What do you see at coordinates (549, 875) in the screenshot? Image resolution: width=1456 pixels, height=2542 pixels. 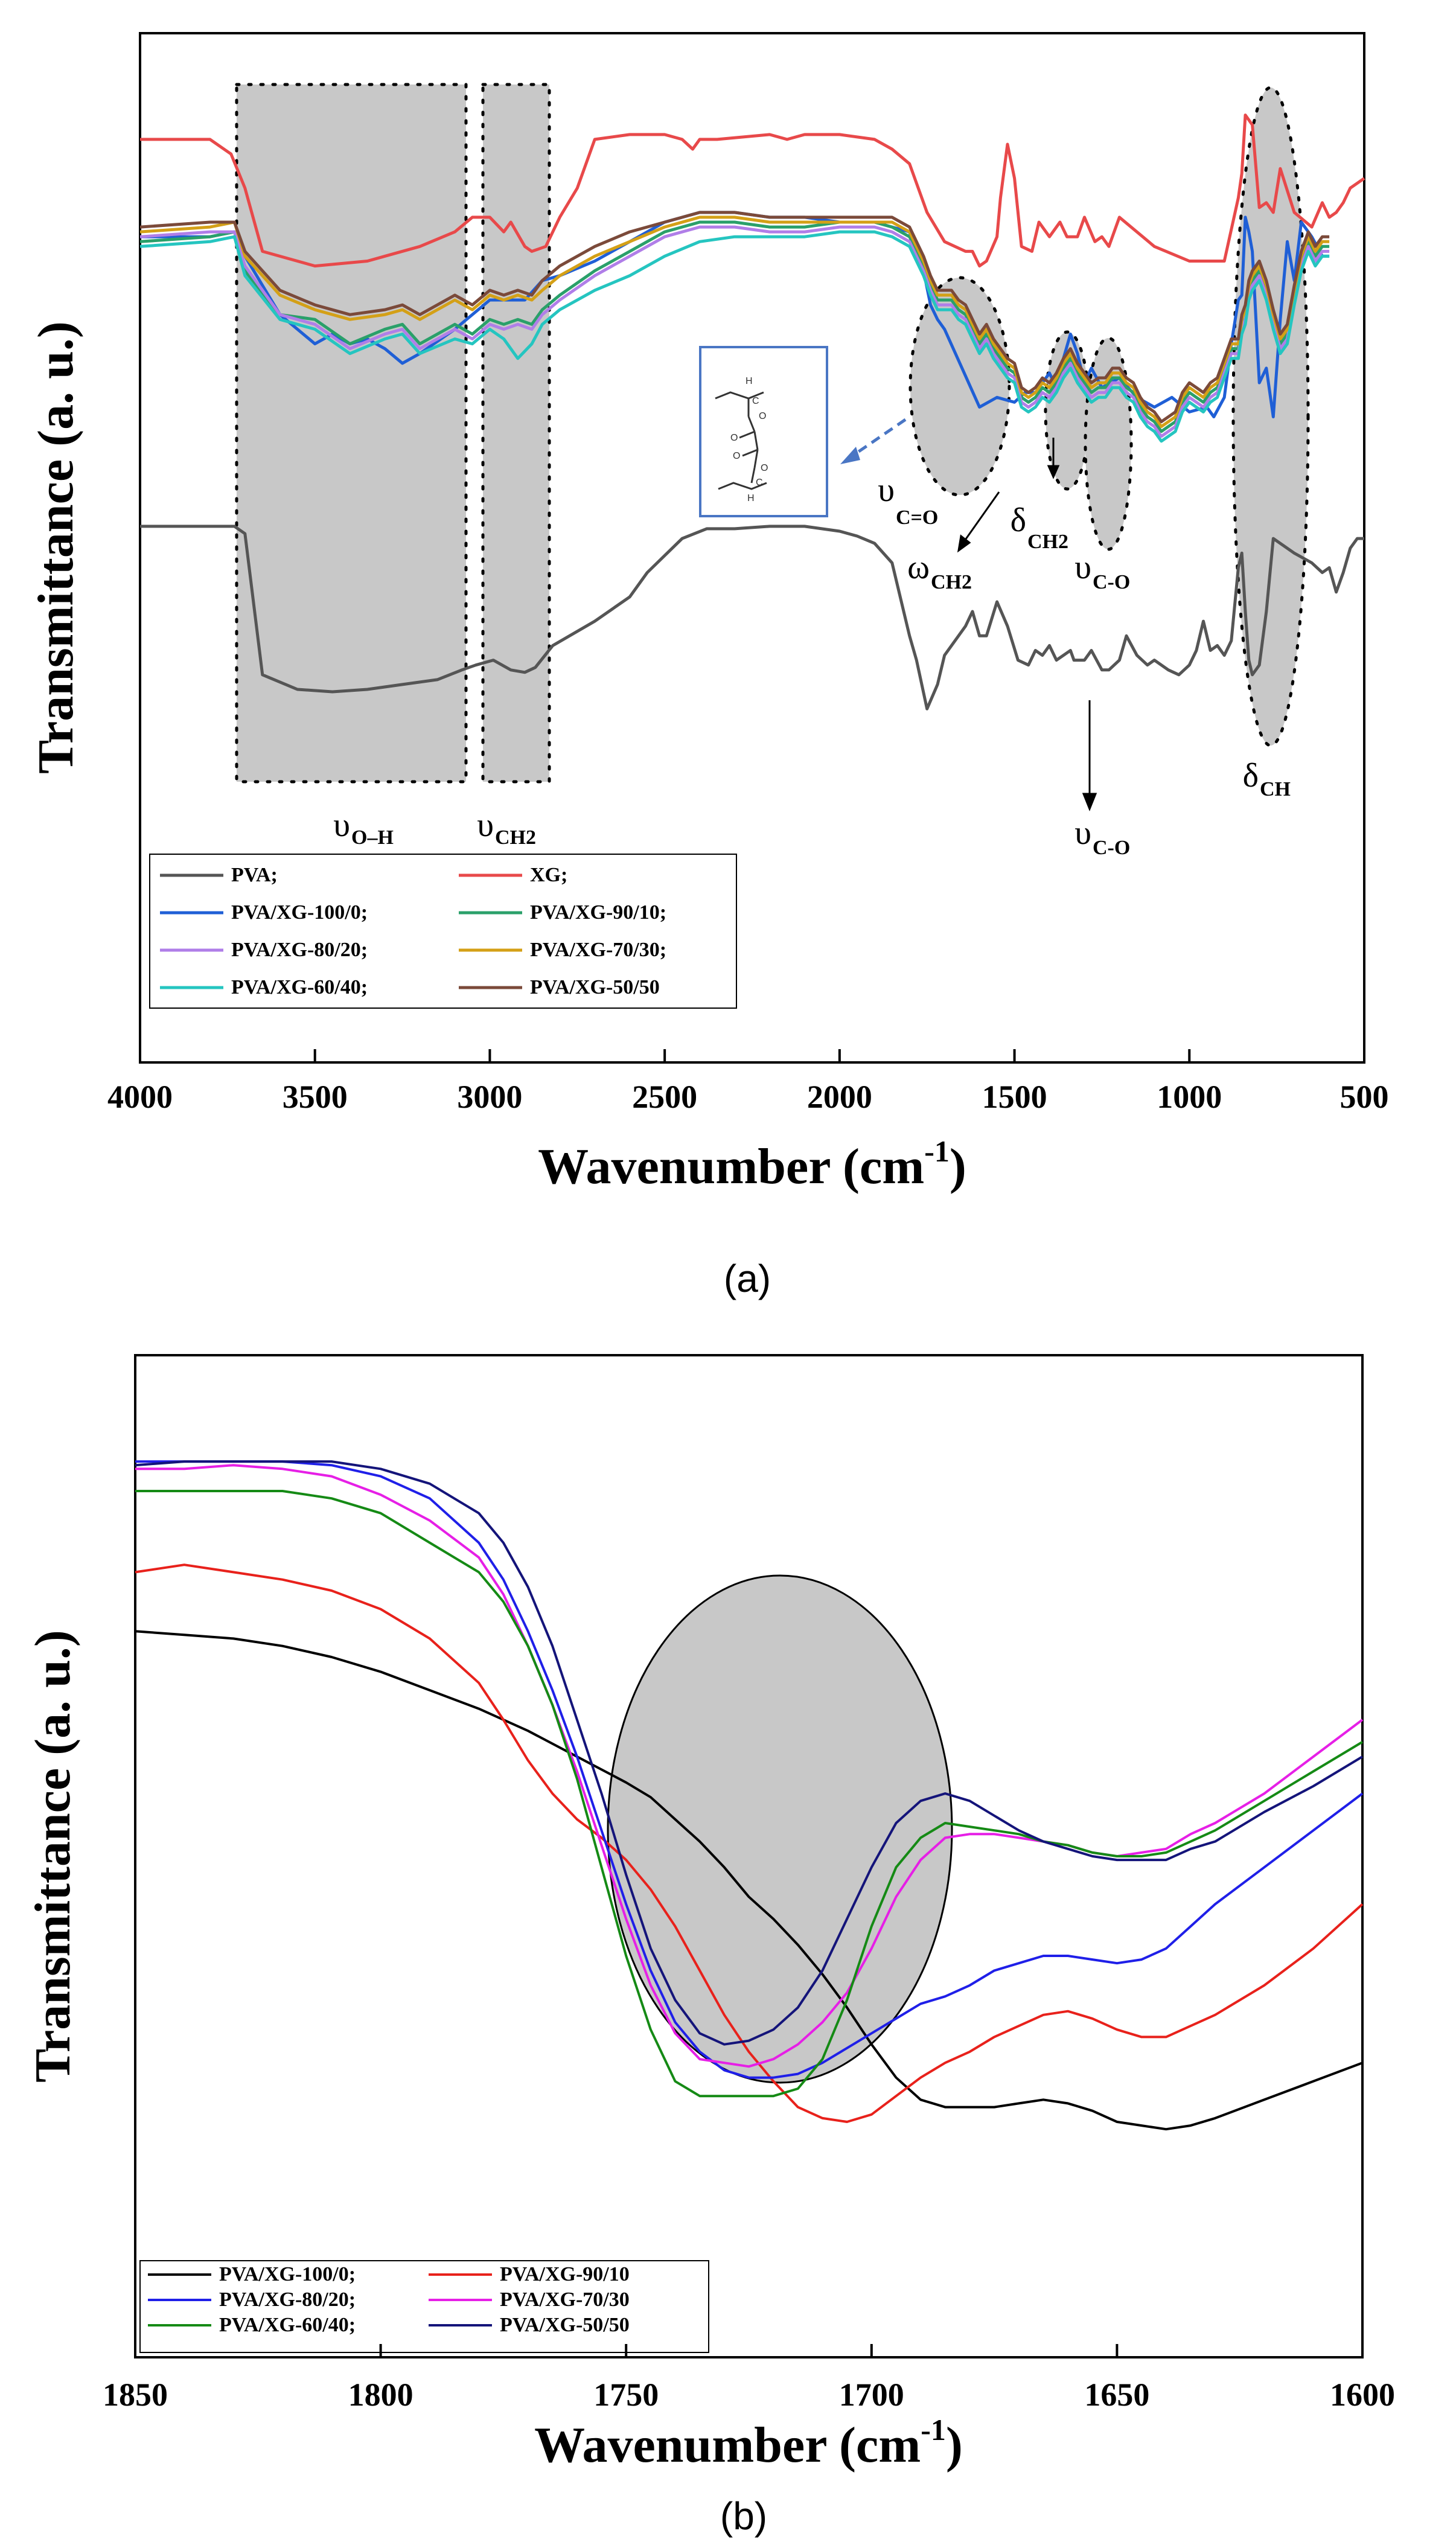 I see `legend-label: XG;` at bounding box center [549, 875].